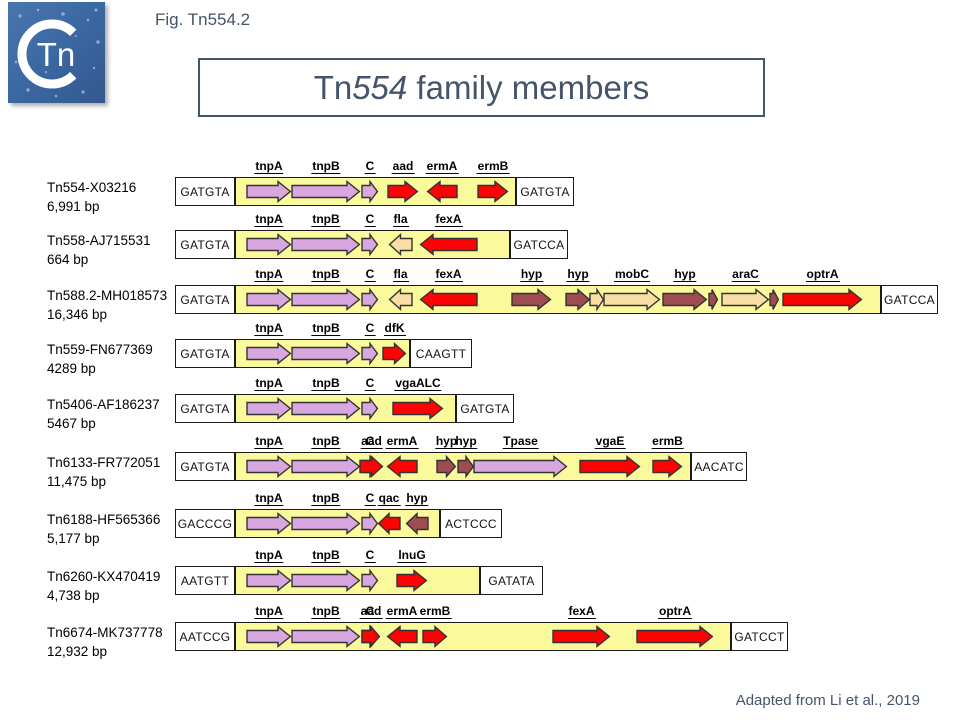 The image size is (960, 720). Describe the element at coordinates (205, 580) in the screenshot. I see `left-end-sequence: AATGTT` at that location.